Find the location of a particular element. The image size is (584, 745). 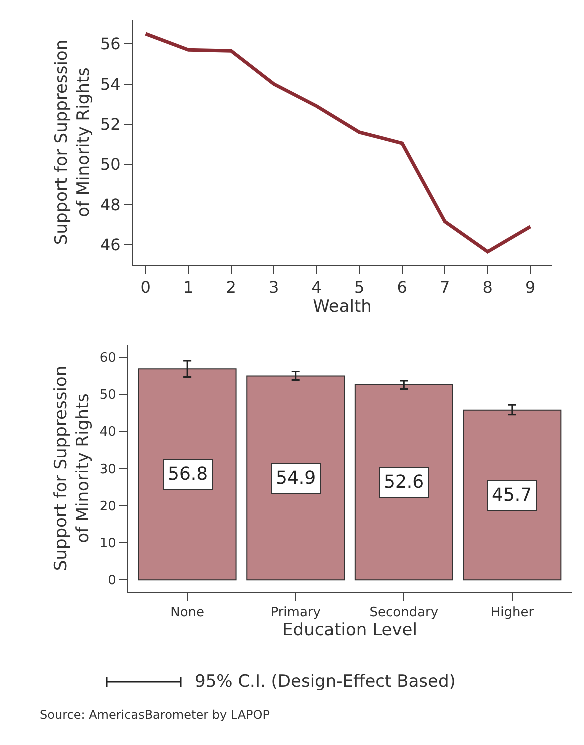

x-tick-label: 2 is located at coordinates (231, 288).